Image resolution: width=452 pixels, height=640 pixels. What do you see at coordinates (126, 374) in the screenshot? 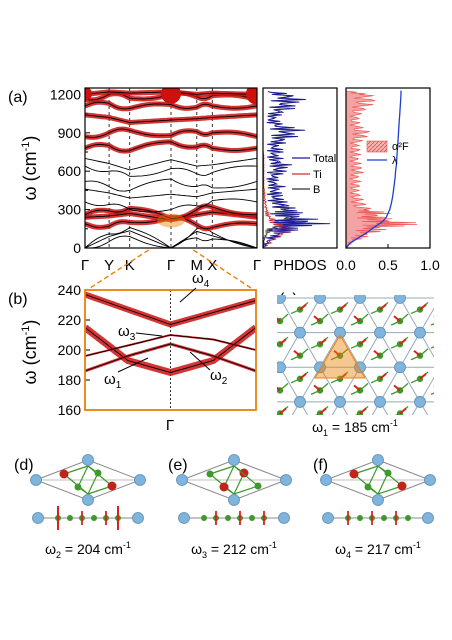
I see `mode-label-w1: ω1` at bounding box center [126, 374].